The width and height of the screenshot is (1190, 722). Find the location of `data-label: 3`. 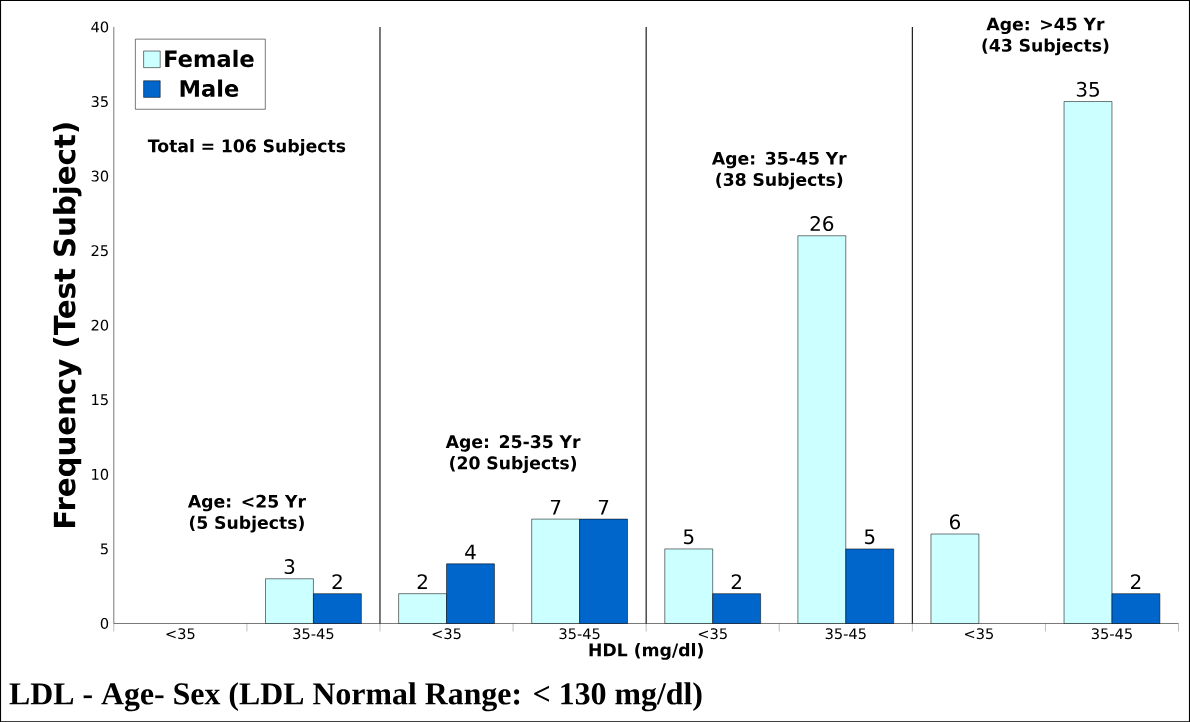

data-label: 3 is located at coordinates (289, 566).